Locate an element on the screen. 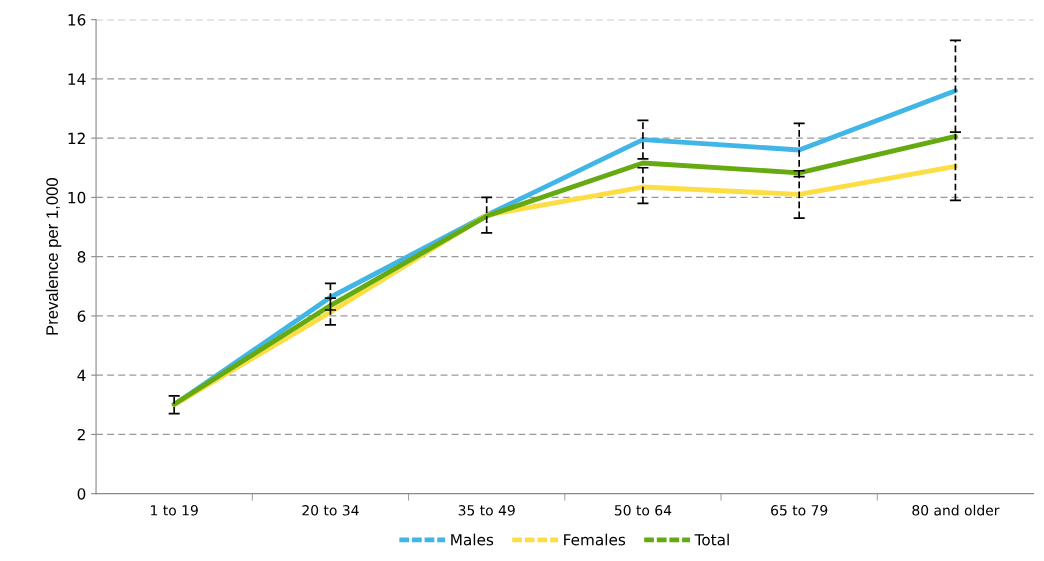  x-tick-label: 1 to 19 is located at coordinates (174, 510).